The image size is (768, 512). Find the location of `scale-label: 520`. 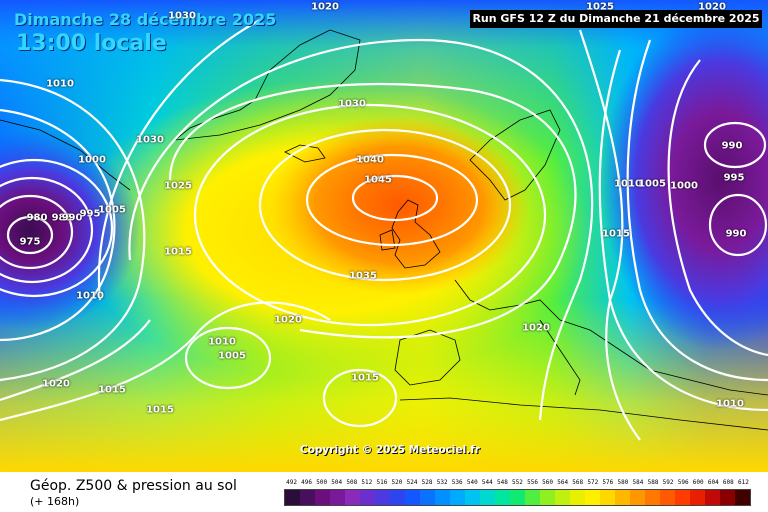

scale-label: 520 is located at coordinates (397, 482).